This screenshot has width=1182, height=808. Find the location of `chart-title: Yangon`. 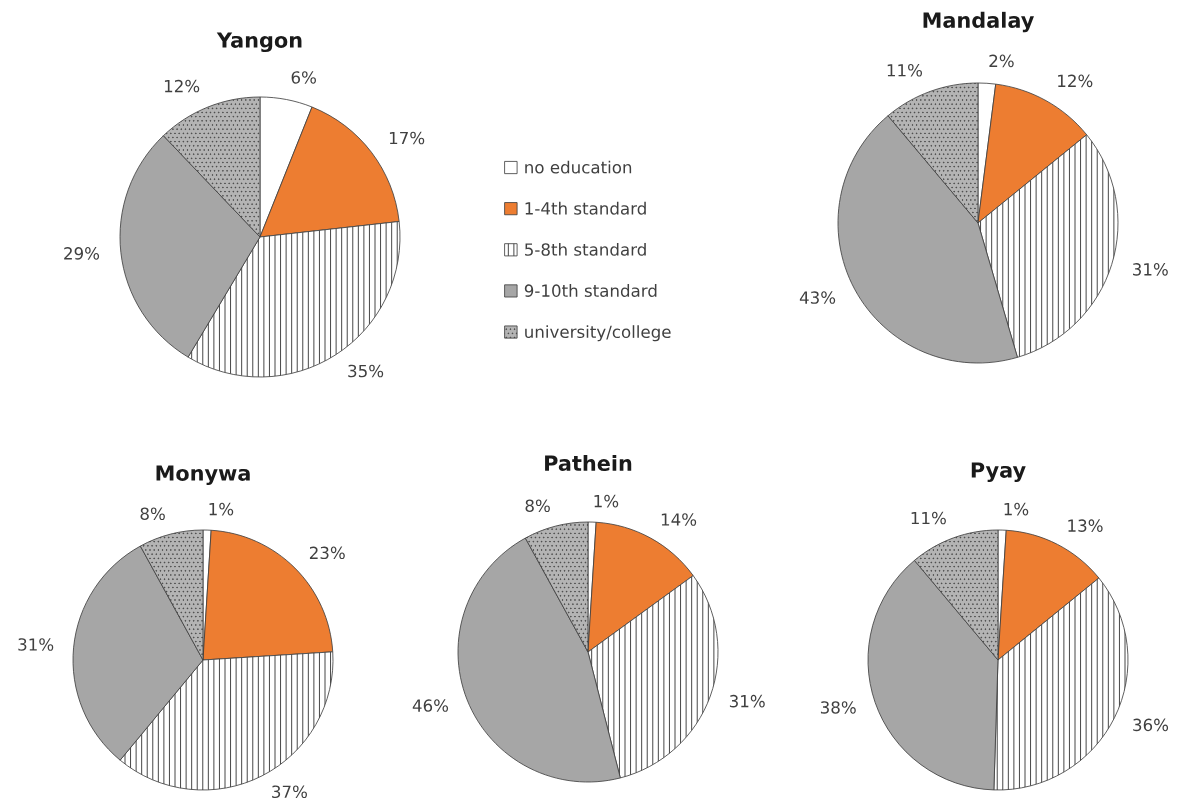

chart-title: Yangon is located at coordinates (259, 42).